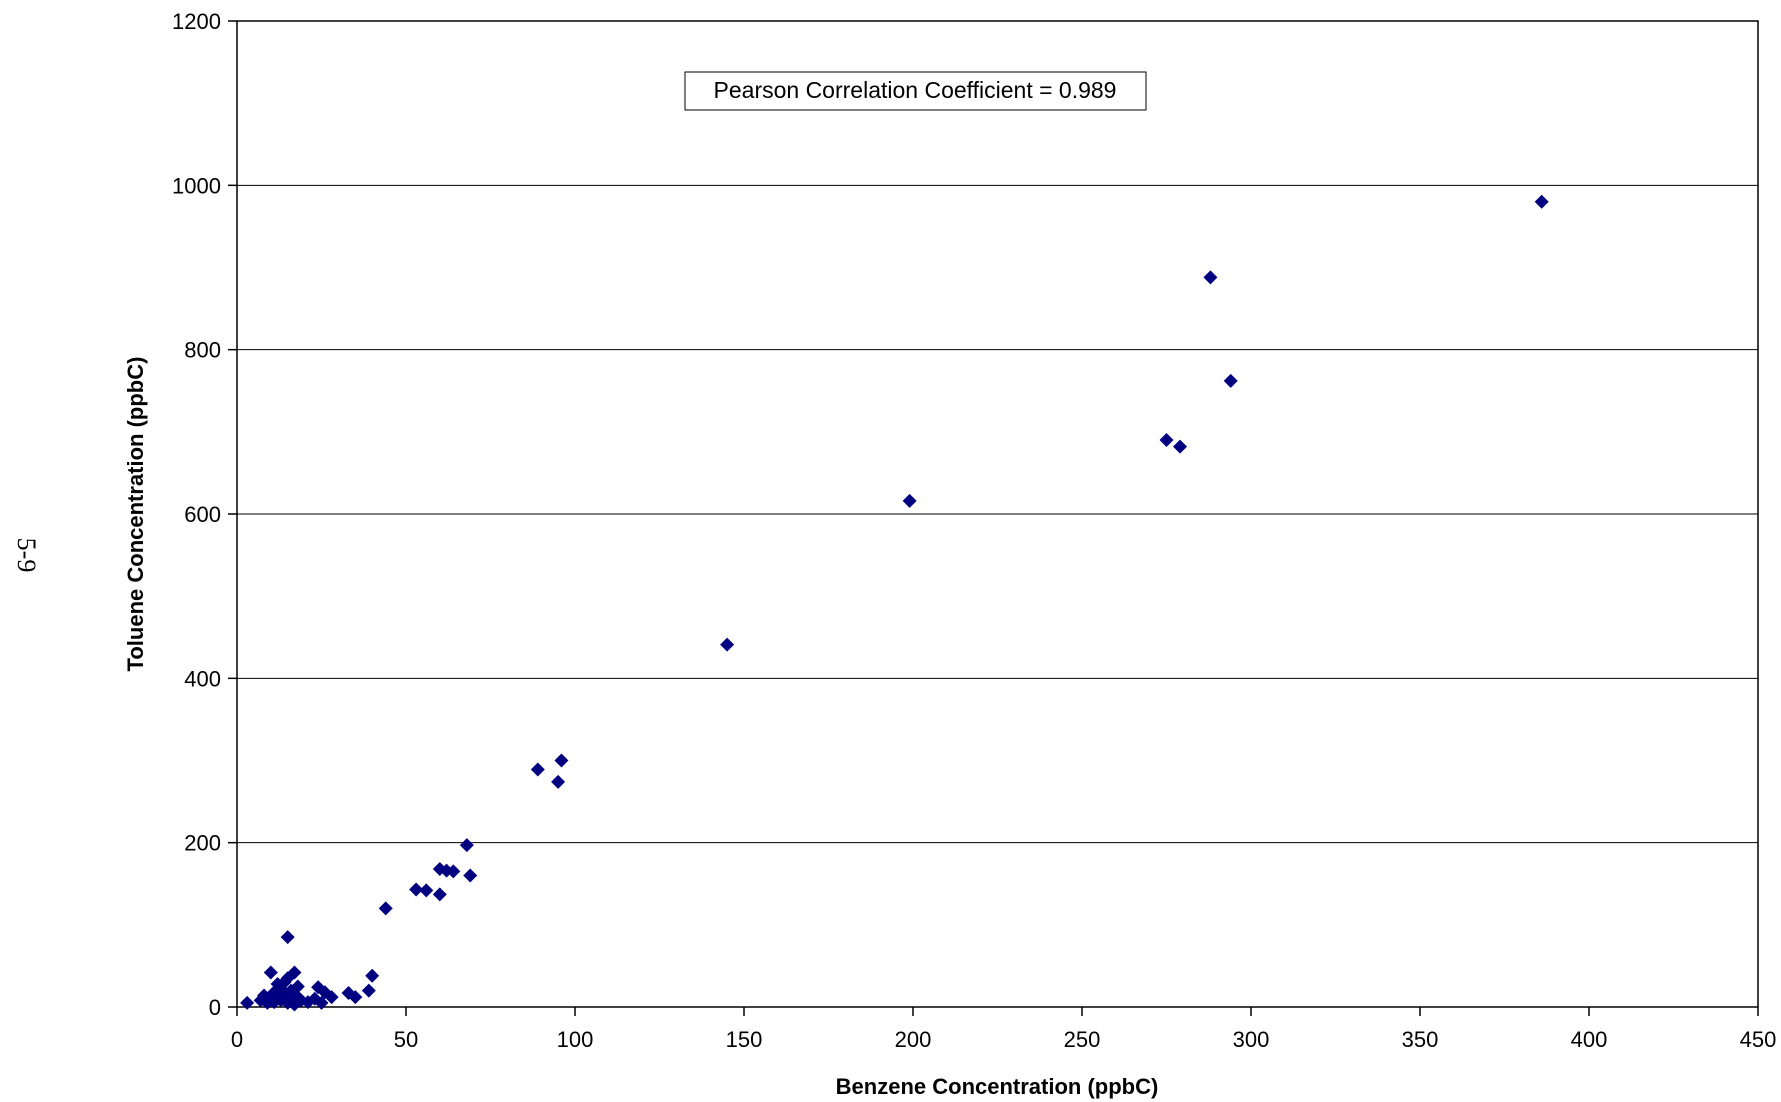 The image size is (1781, 1102). Describe the element at coordinates (997, 1086) in the screenshot. I see `x-axis-title: Benzene Concentration (ppbC)` at that location.